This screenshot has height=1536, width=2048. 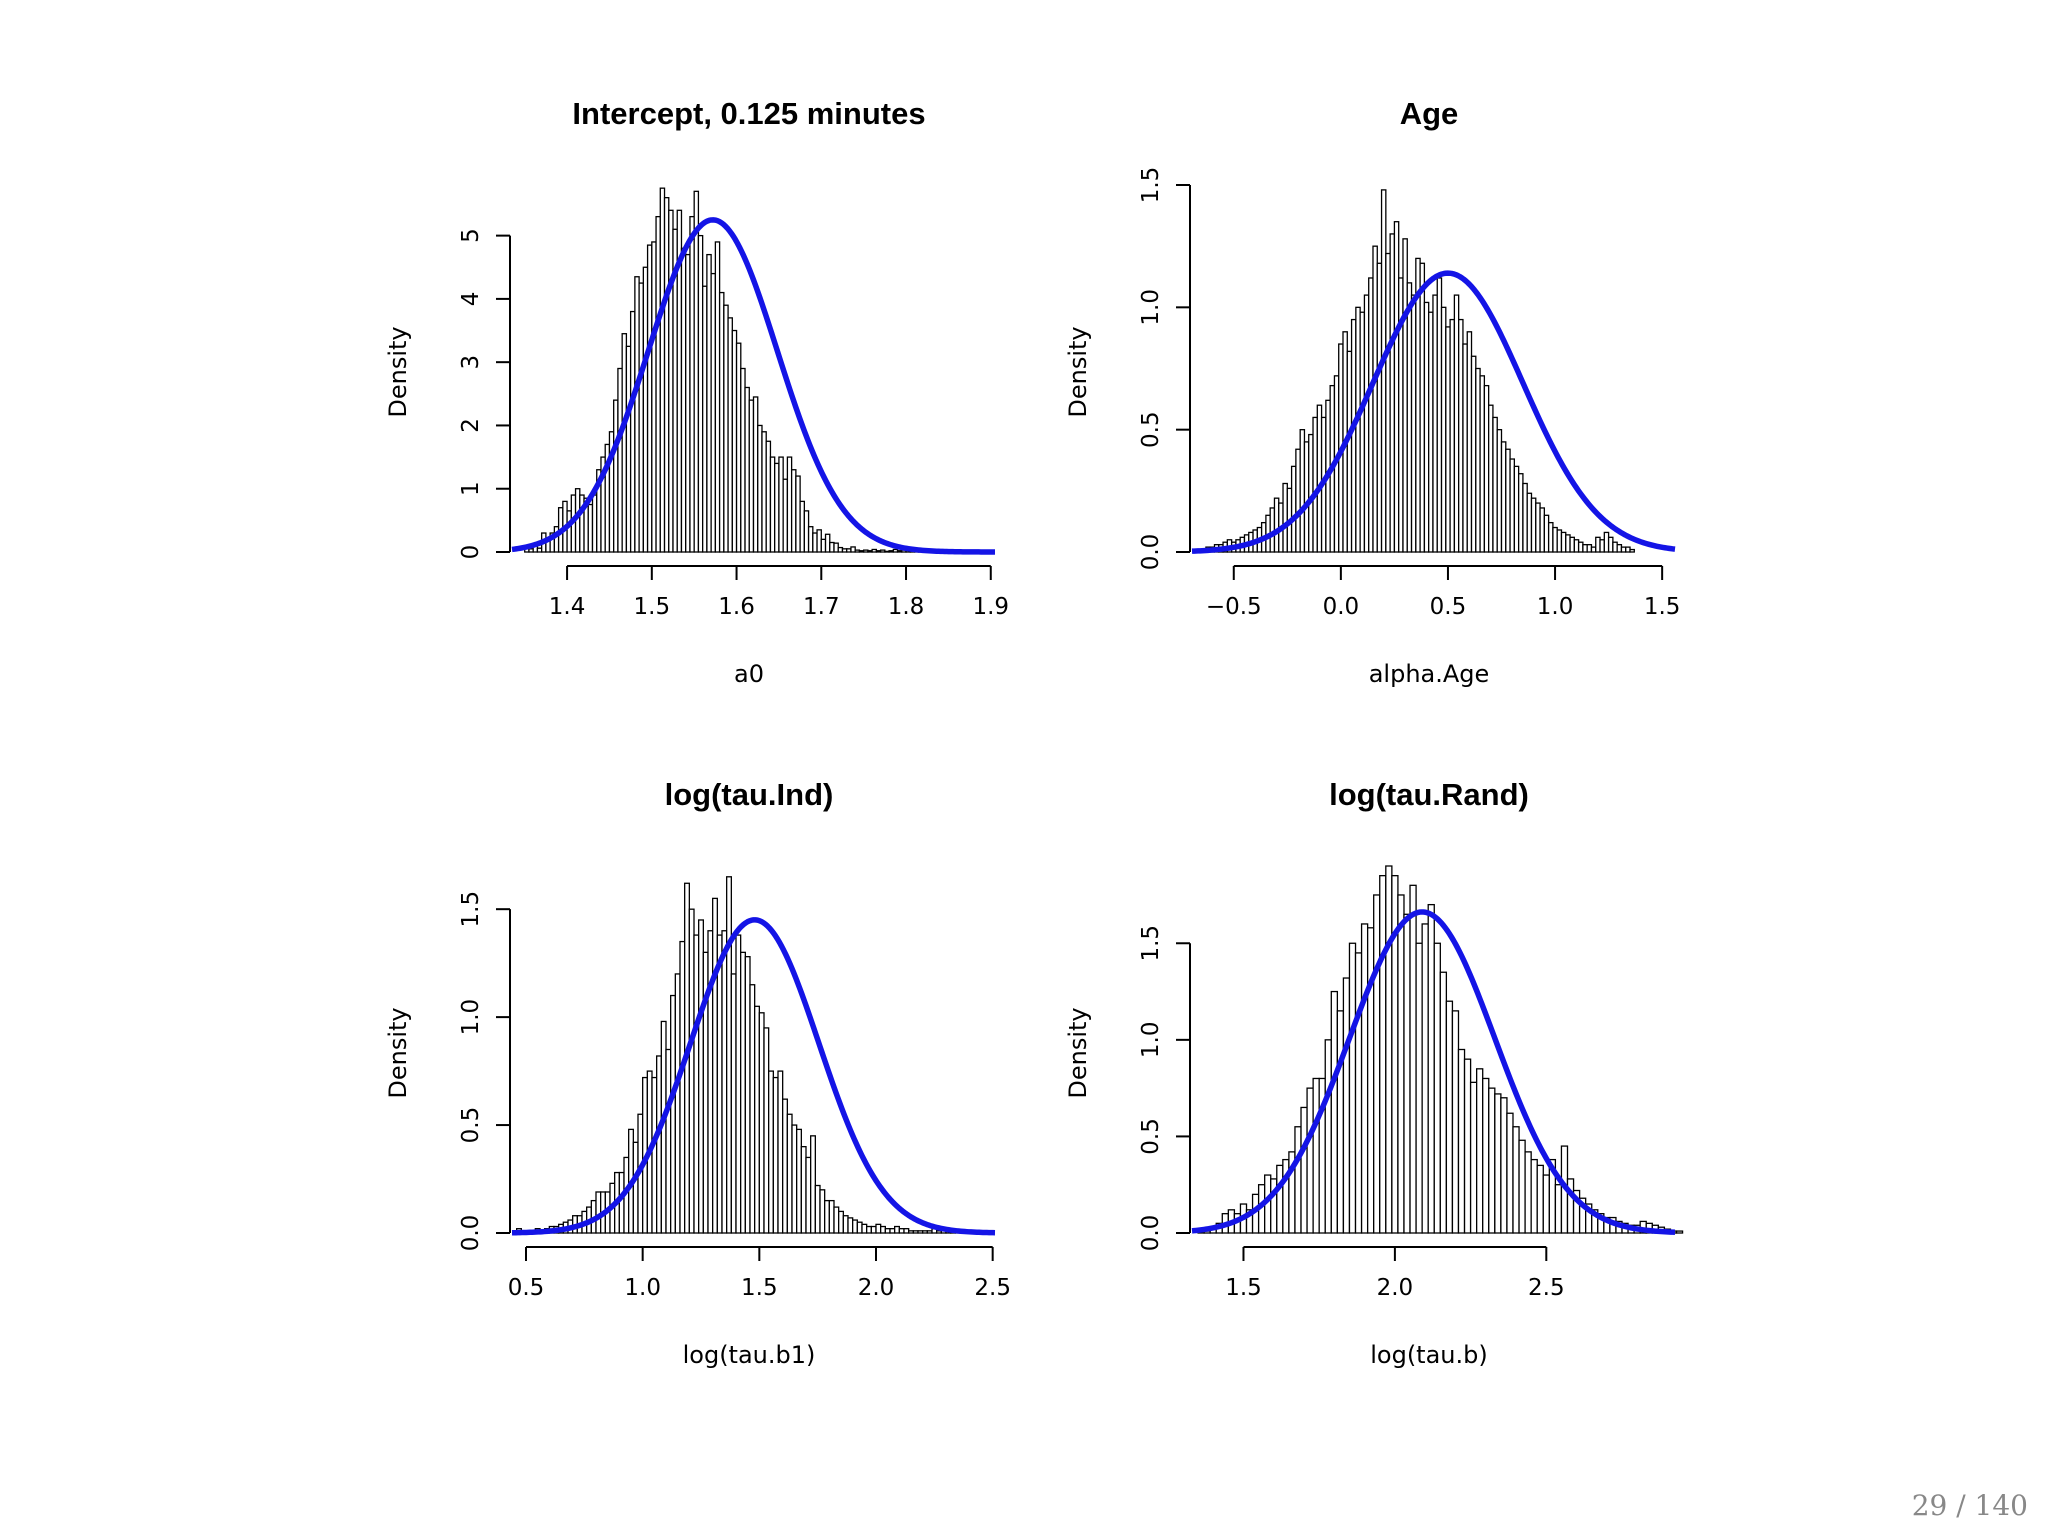 What do you see at coordinates (471, 362) in the screenshot?
I see `y-tick-label: 3` at bounding box center [471, 362].